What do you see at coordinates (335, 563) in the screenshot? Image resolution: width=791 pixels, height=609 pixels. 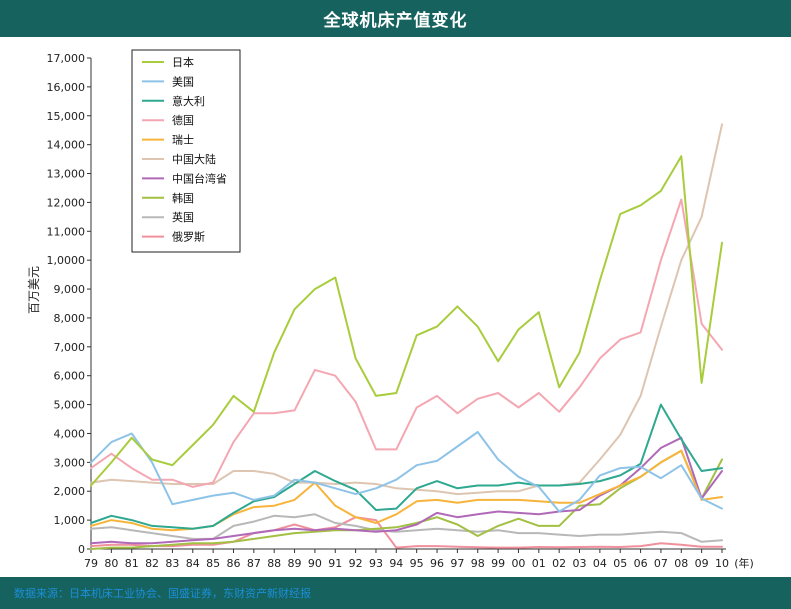 I see `x-tick-label: 91` at bounding box center [335, 563].